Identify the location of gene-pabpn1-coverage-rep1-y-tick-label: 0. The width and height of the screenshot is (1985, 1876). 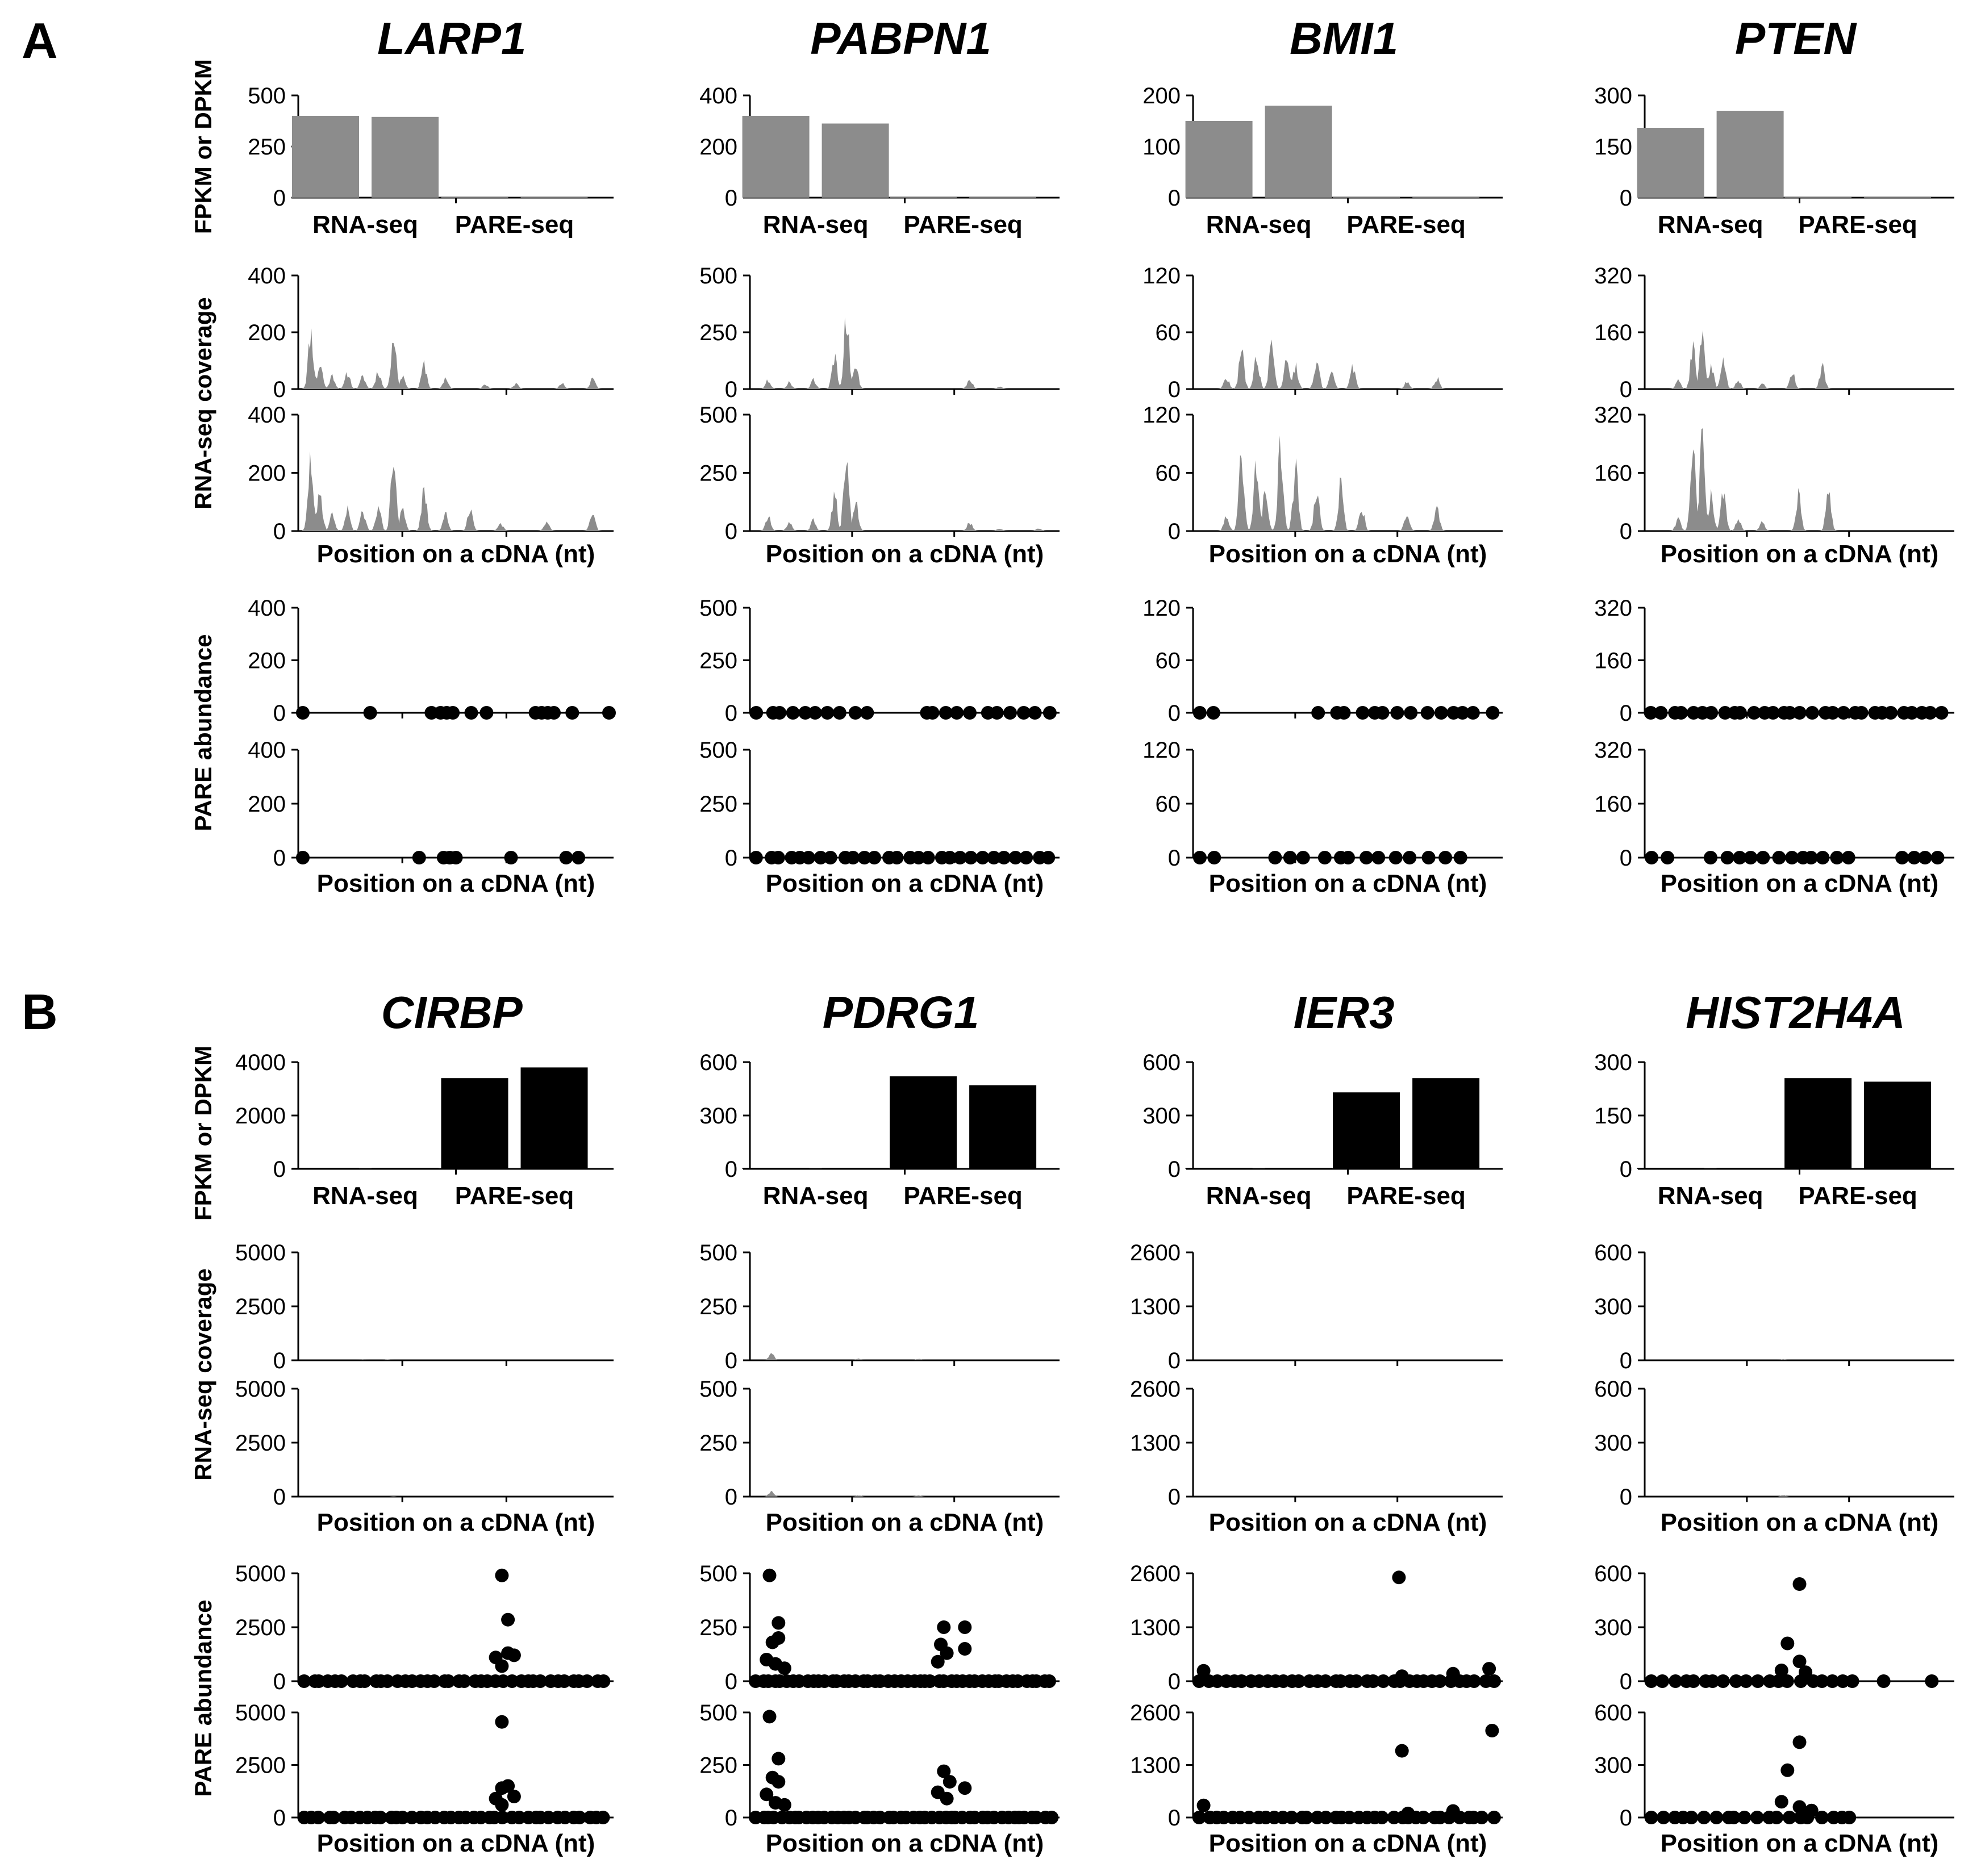
(731, 389).